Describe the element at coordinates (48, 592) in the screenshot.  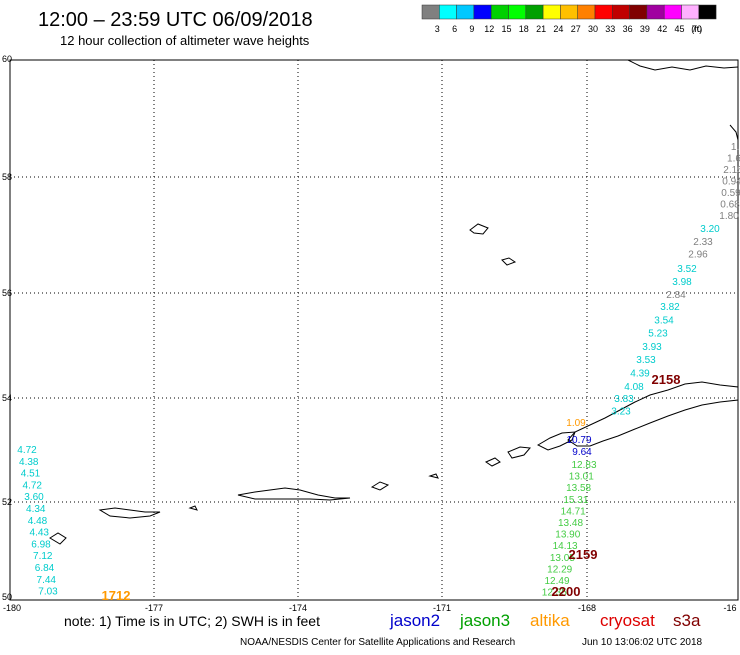
I see `wave-height-label: 7.03` at that location.